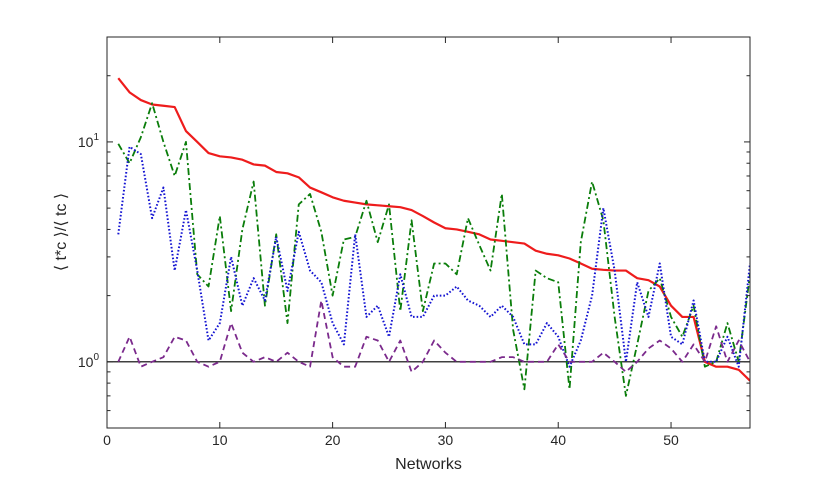 The height and width of the screenshot is (482, 830). I want to click on x-tick-label-40: 40, so click(558, 440).